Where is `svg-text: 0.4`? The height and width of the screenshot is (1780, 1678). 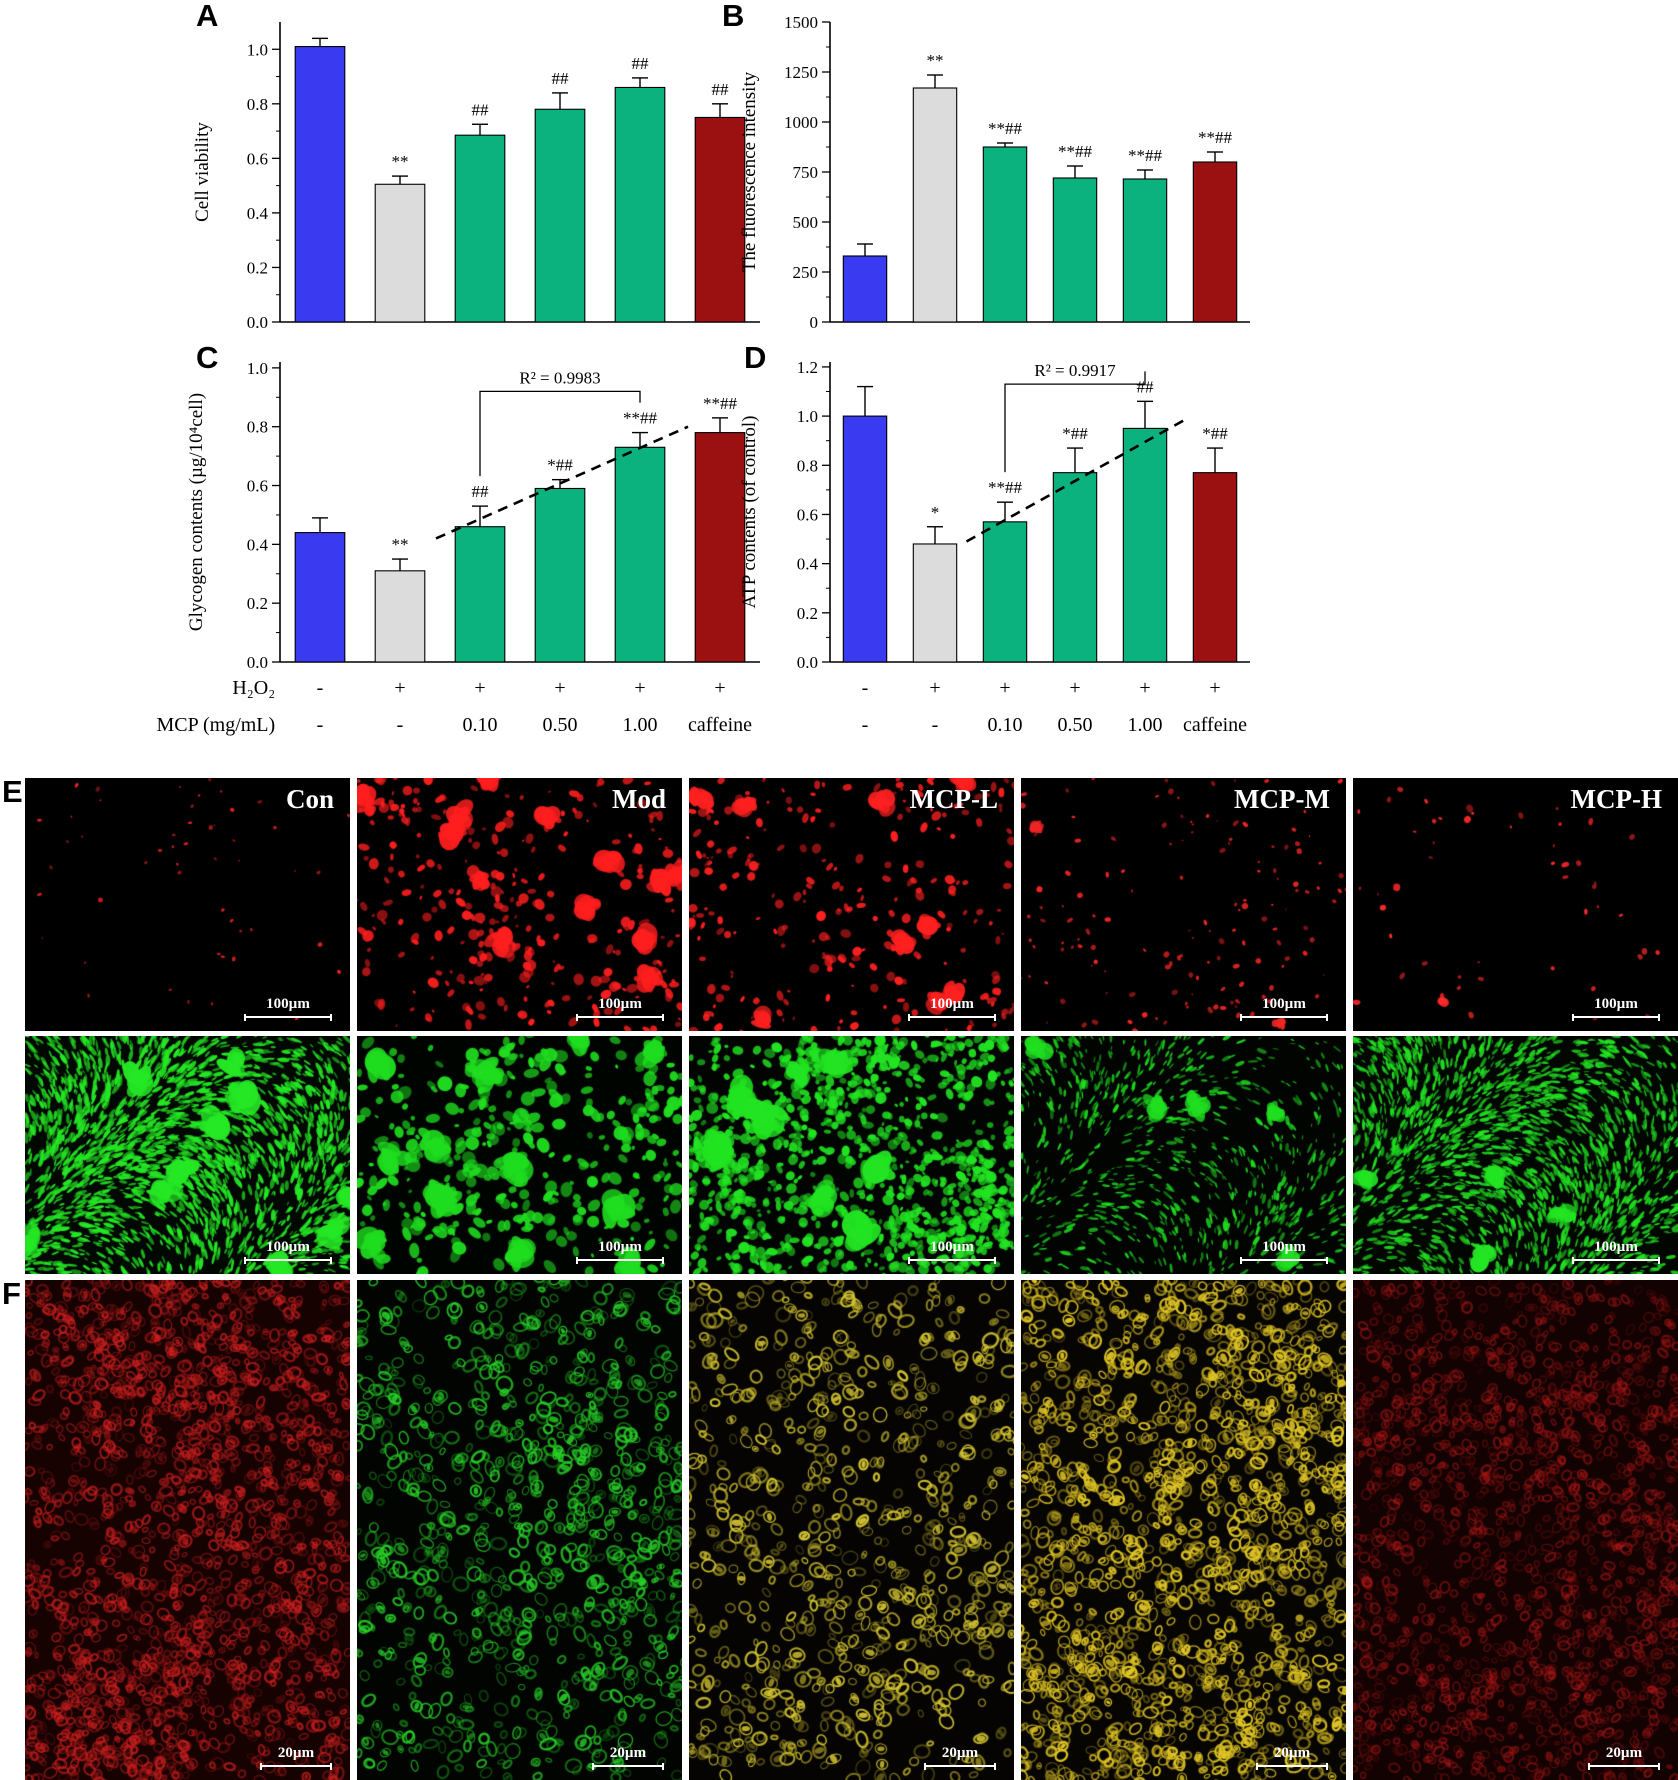 svg-text: 0.4 is located at coordinates (808, 564).